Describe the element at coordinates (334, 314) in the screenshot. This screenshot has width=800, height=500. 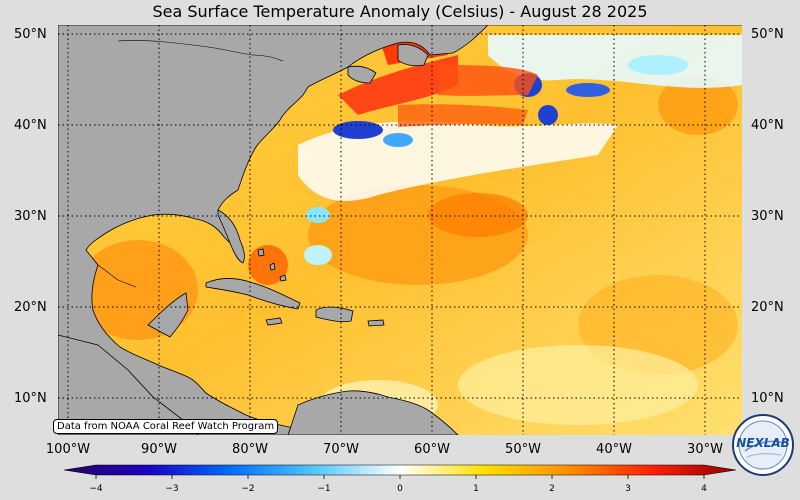
I see `hispaniola` at that location.